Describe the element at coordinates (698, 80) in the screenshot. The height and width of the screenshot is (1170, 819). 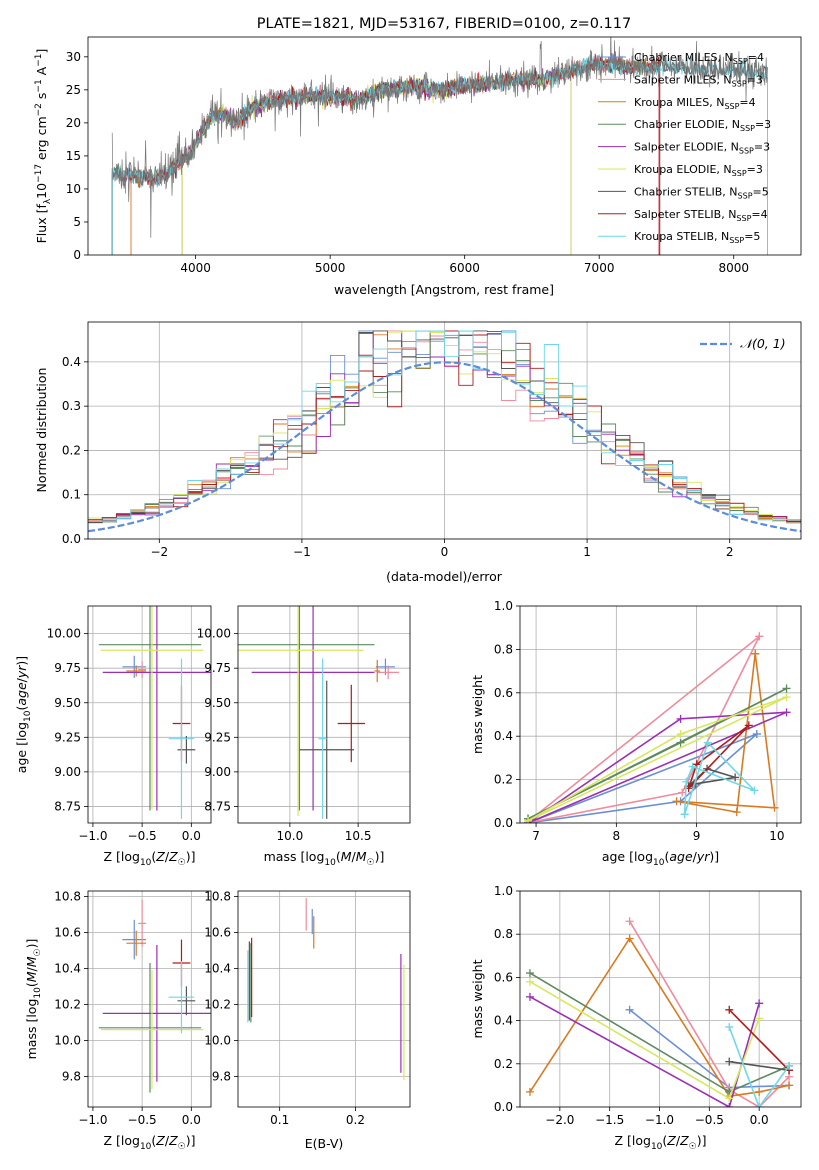
I see `legend-label-salpeter_miles: Salpeter MILES, NSSP=3` at that location.